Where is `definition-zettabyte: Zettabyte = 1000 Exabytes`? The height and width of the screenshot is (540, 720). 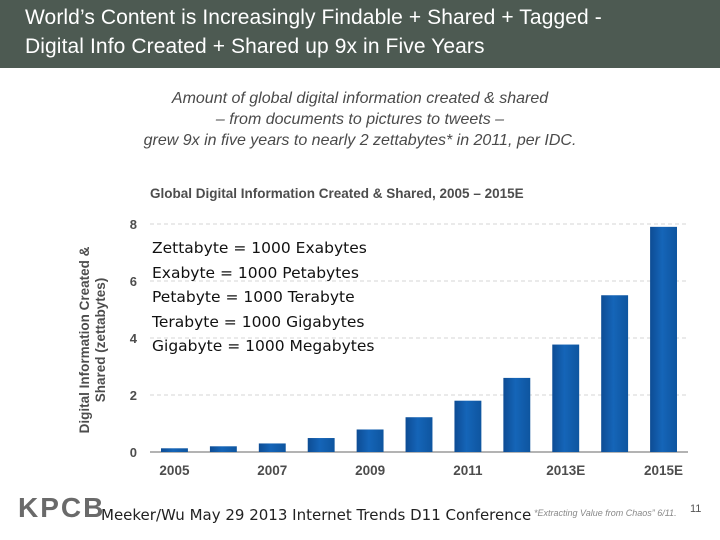 definition-zettabyte: Zettabyte = 1000 Exabytes is located at coordinates (259, 248).